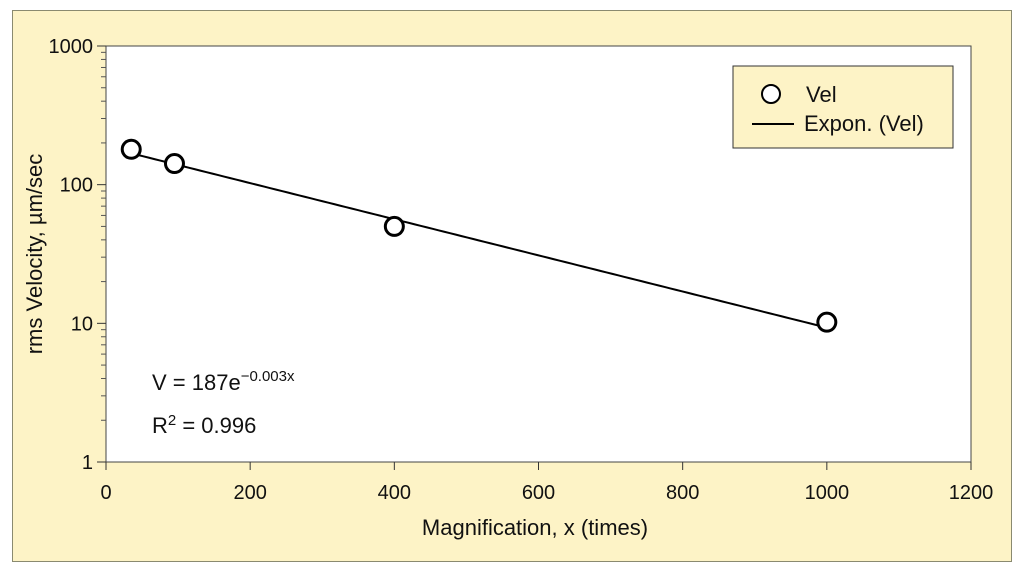 Image resolution: width=1024 pixels, height=575 pixels. Describe the element at coordinates (216, 425) in the screenshot. I see `r2-value: = 0.996` at that location.